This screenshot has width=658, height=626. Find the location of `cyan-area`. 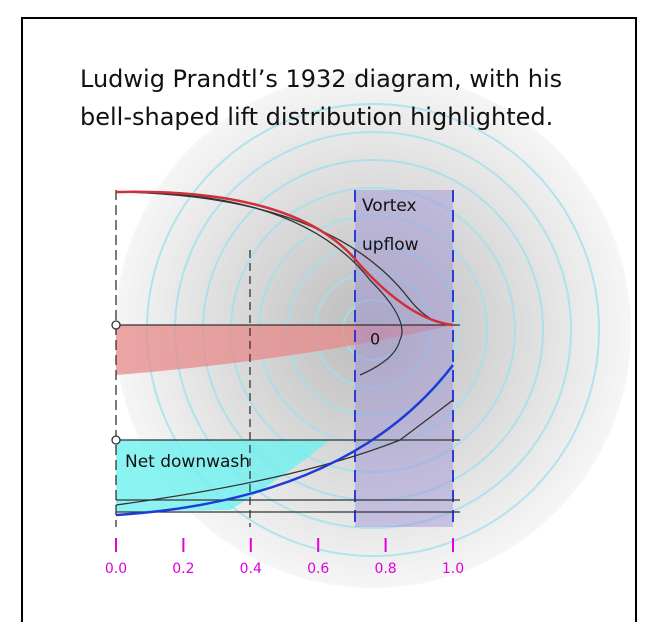

cyan-area is located at coordinates (223, 476).